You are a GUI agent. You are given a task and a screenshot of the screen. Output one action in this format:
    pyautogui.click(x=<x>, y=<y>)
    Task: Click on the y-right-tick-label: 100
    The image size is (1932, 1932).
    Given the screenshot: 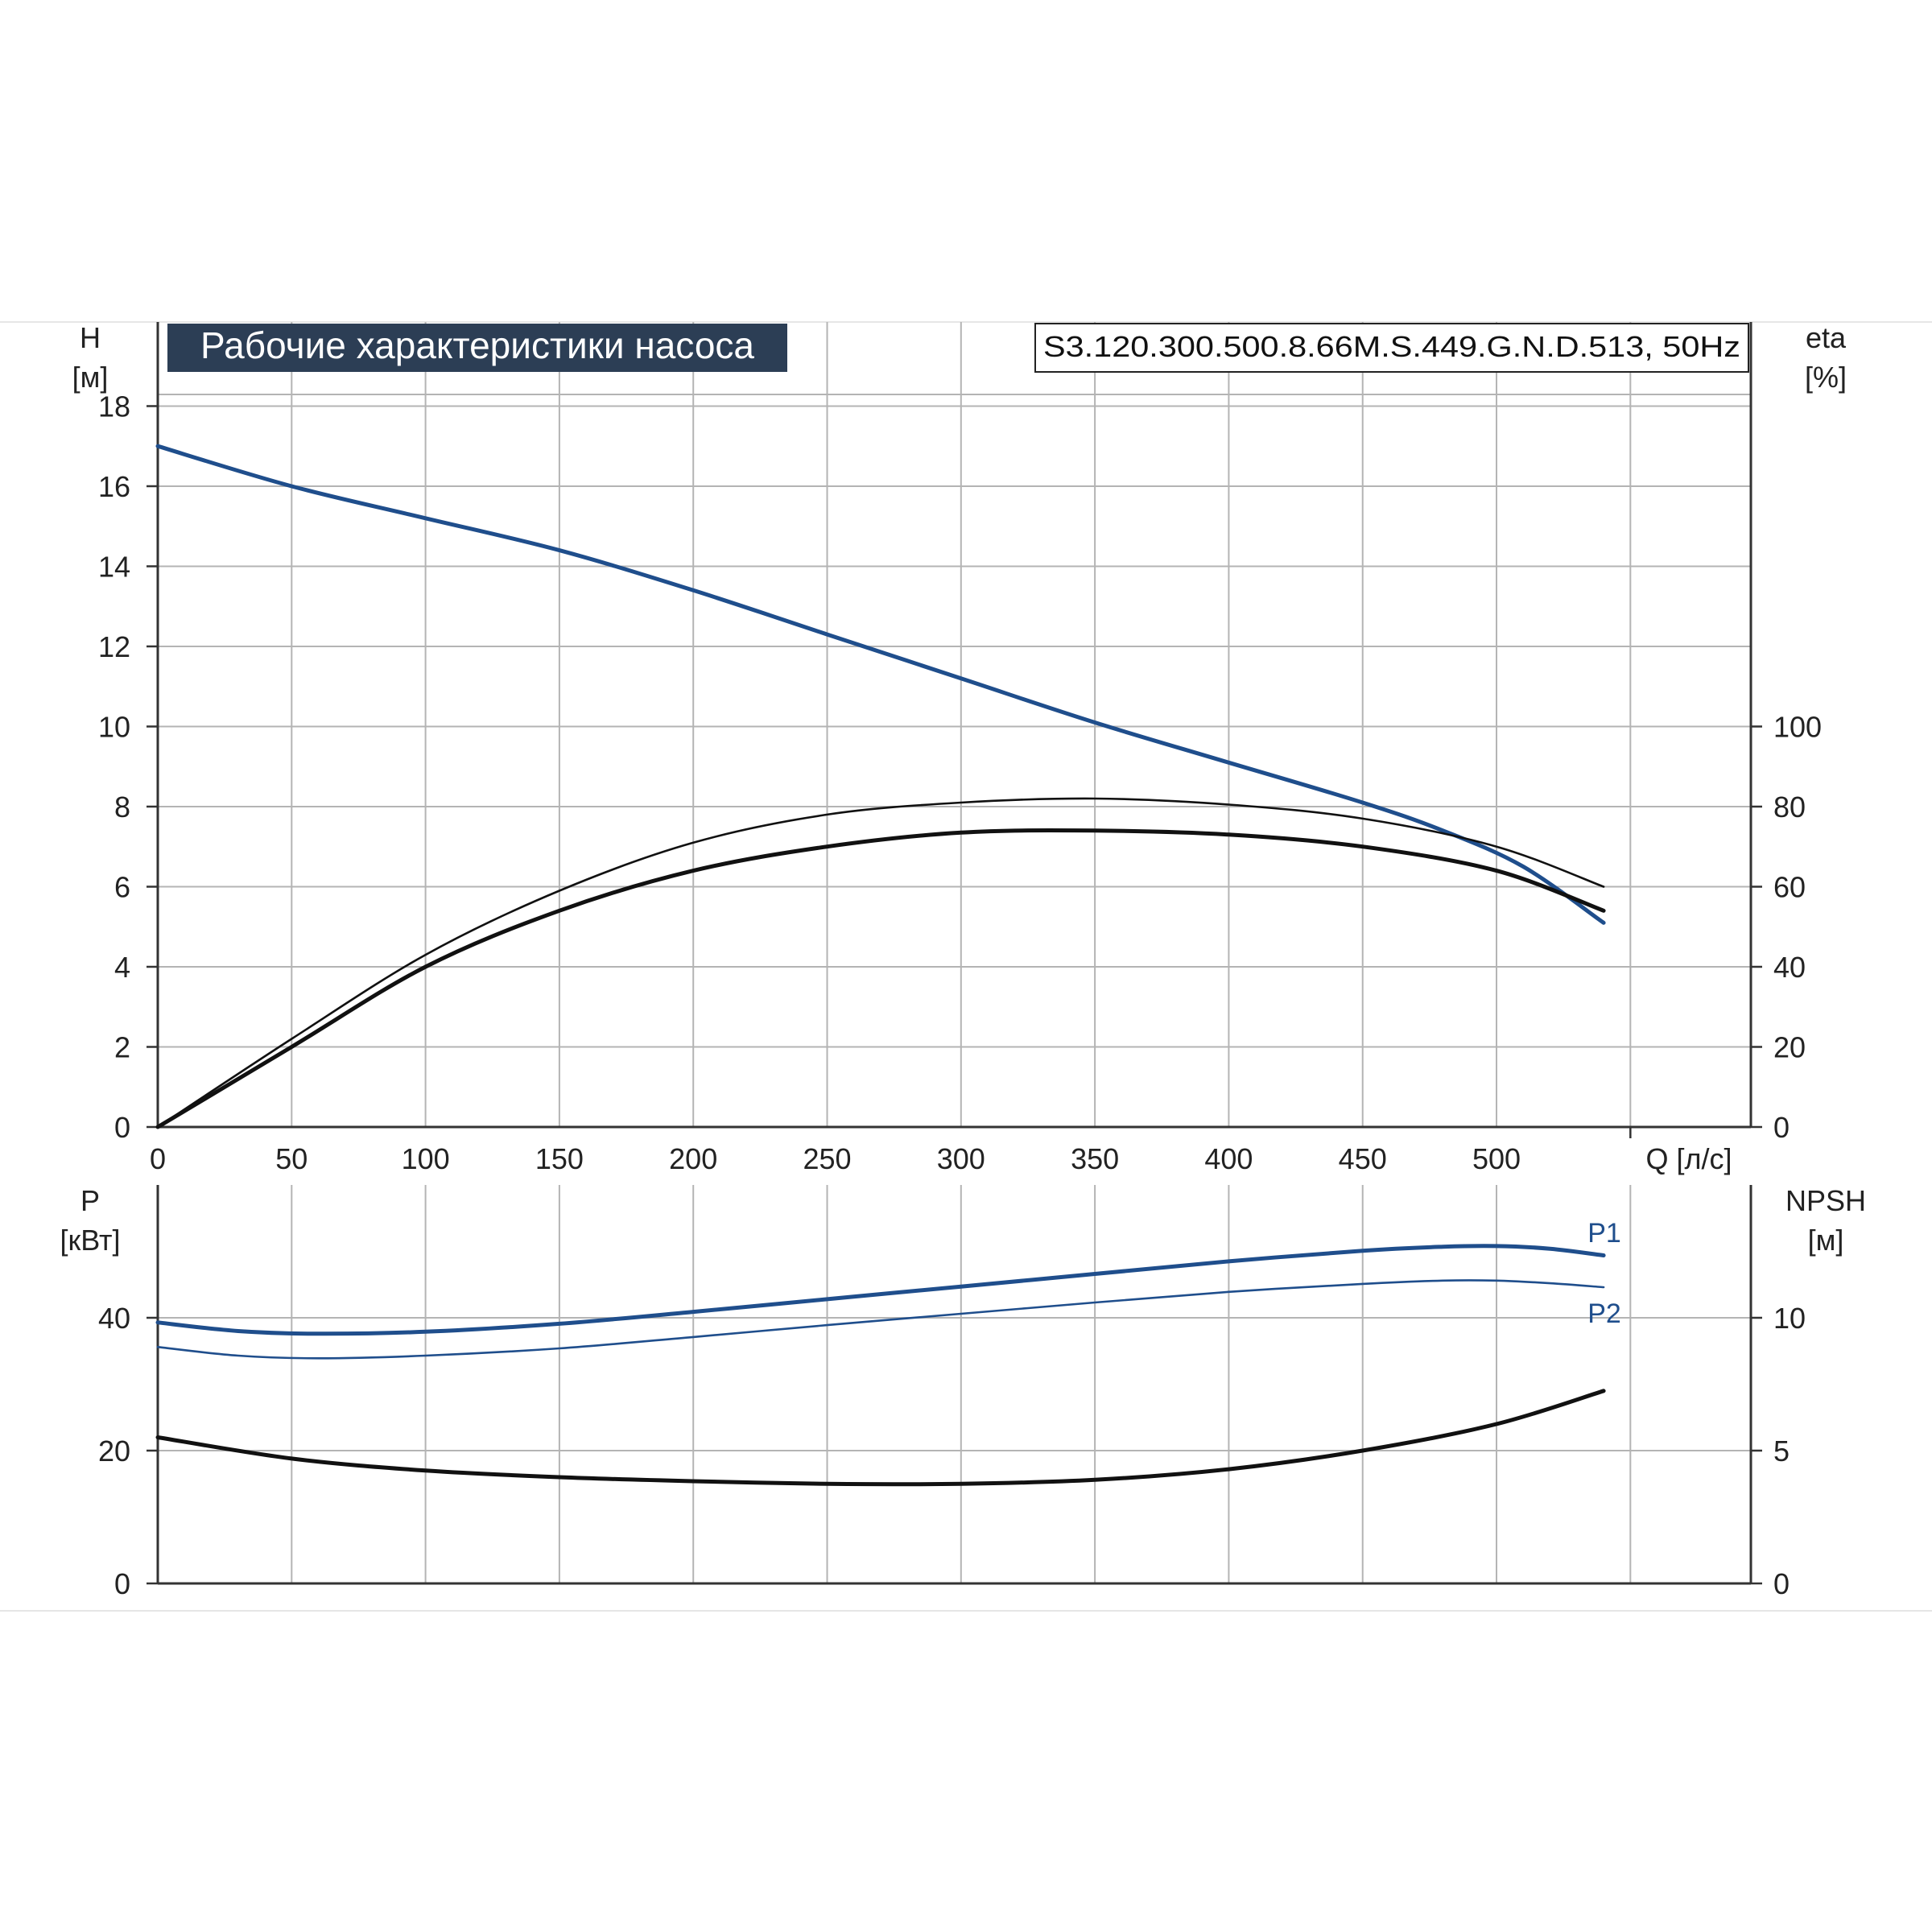 What is the action you would take?
    pyautogui.click(x=1797, y=726)
    